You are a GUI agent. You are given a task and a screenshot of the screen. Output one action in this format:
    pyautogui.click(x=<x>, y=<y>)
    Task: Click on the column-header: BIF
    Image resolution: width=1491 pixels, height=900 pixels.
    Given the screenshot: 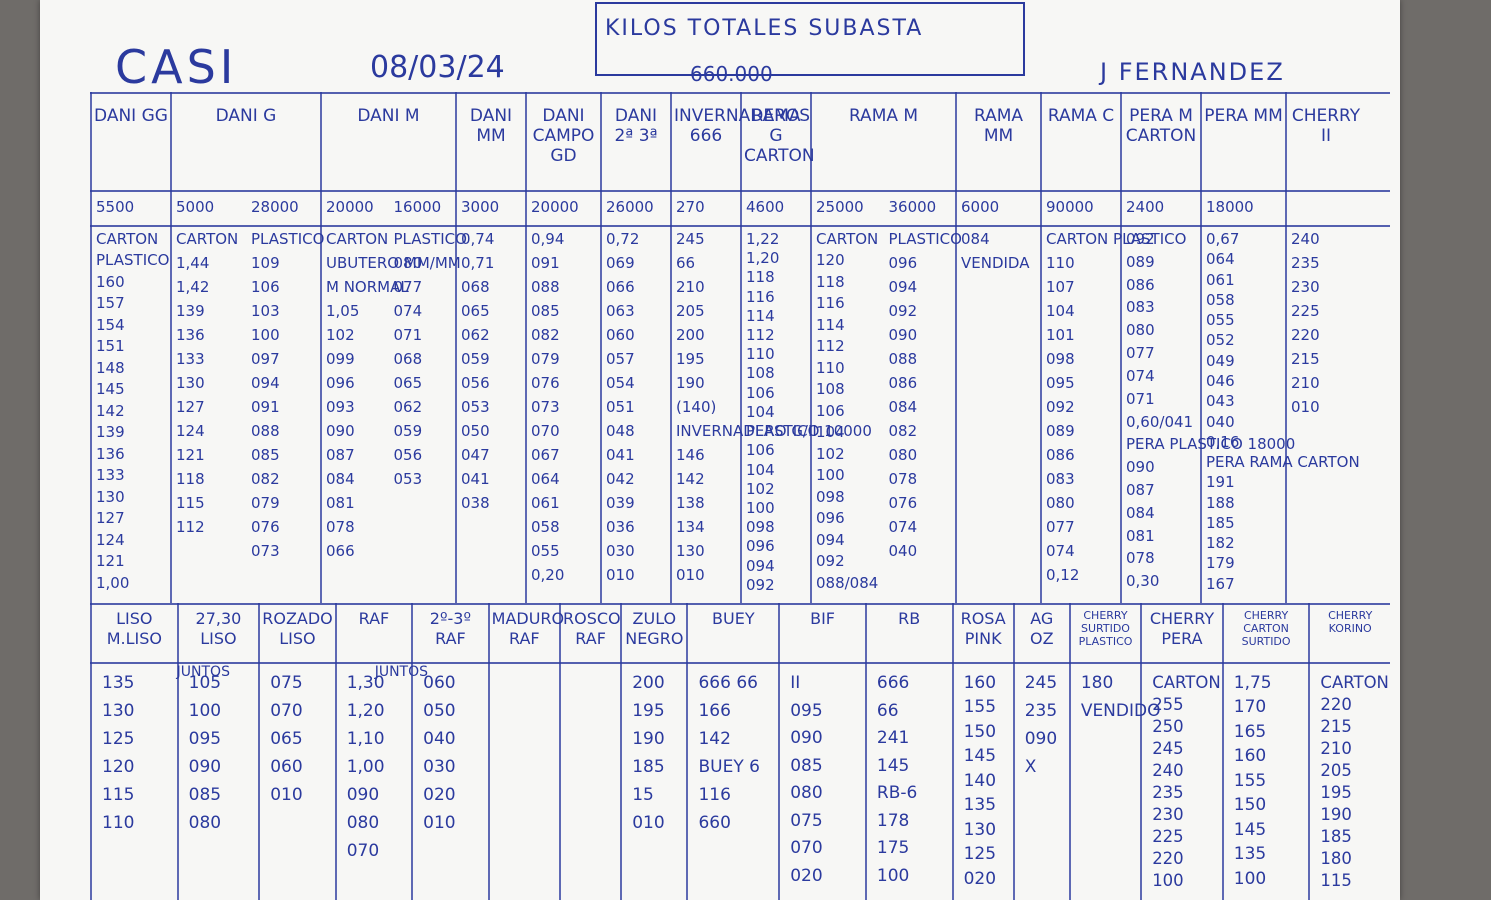 What is the action you would take?
    pyautogui.click(x=823, y=618)
    